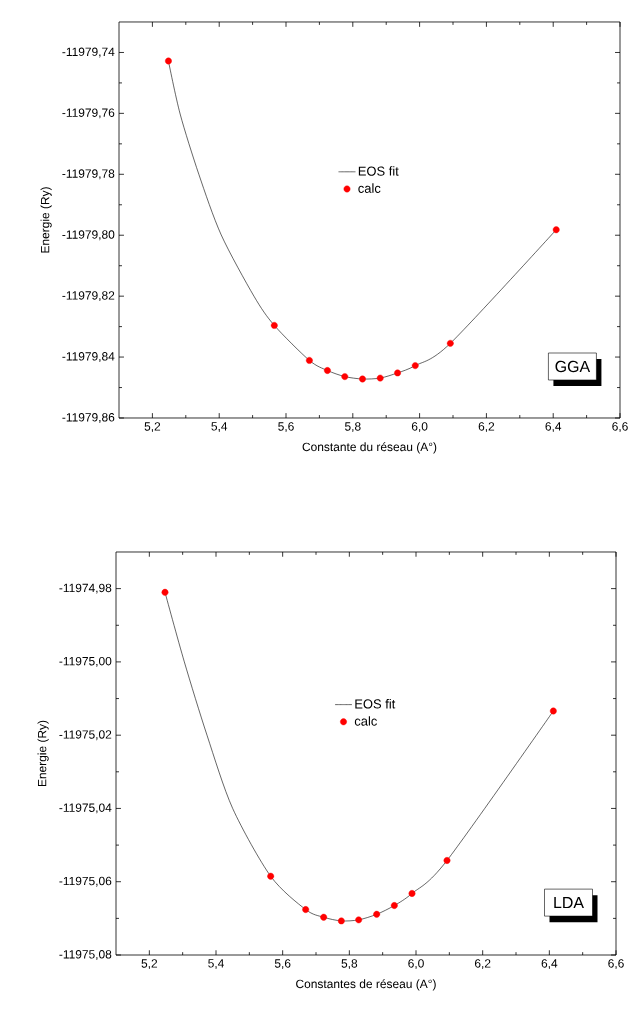 This screenshot has width=630, height=1009. I want to click on y-tick-label: -11979,82, so click(88, 296).